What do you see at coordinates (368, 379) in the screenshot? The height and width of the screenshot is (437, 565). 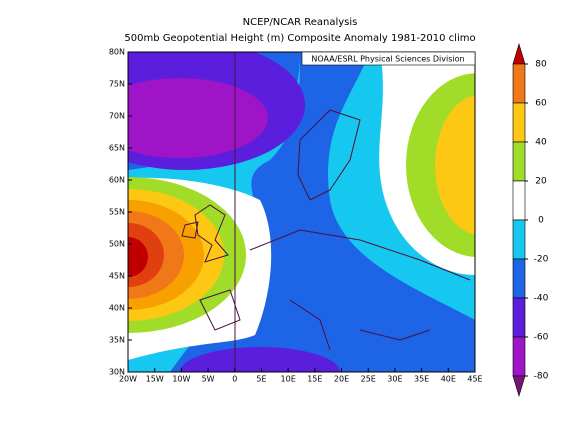 I see `lon-label: 25E` at bounding box center [368, 379].